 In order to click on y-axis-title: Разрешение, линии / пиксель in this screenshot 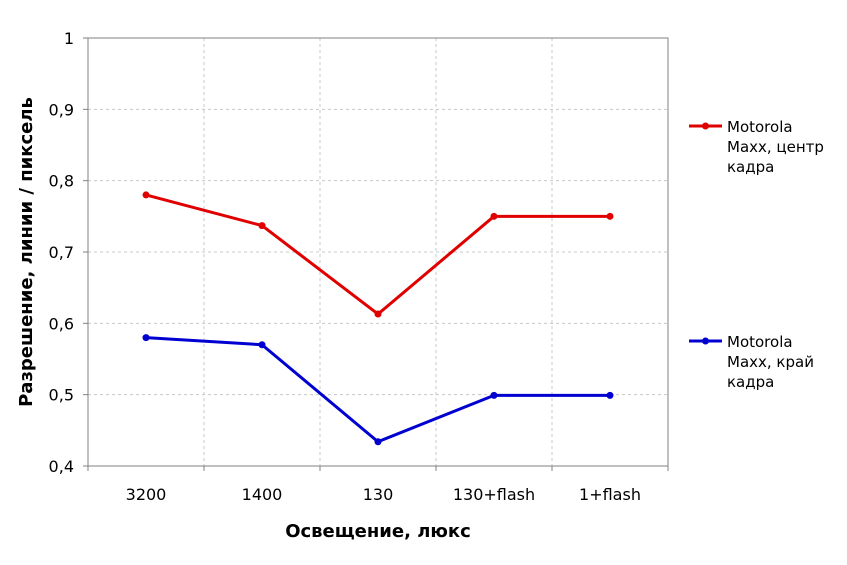, I will do `click(26, 252)`.